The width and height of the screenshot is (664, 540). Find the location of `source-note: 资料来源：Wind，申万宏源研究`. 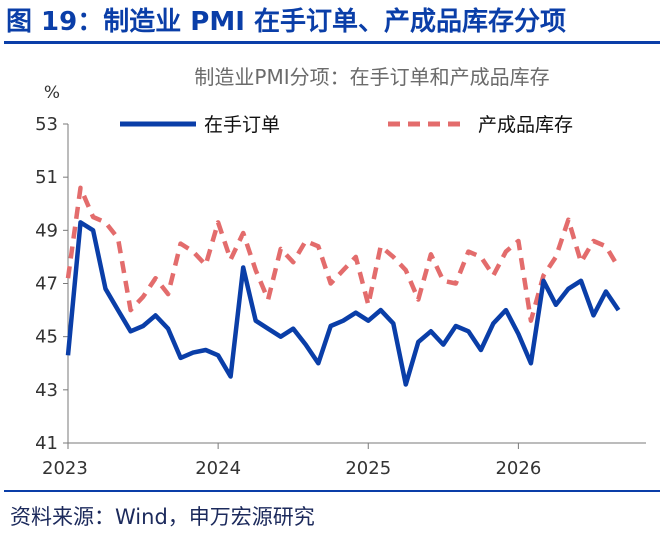

source-note: 资料来源：Wind，申万宏源研究 is located at coordinates (162, 517).